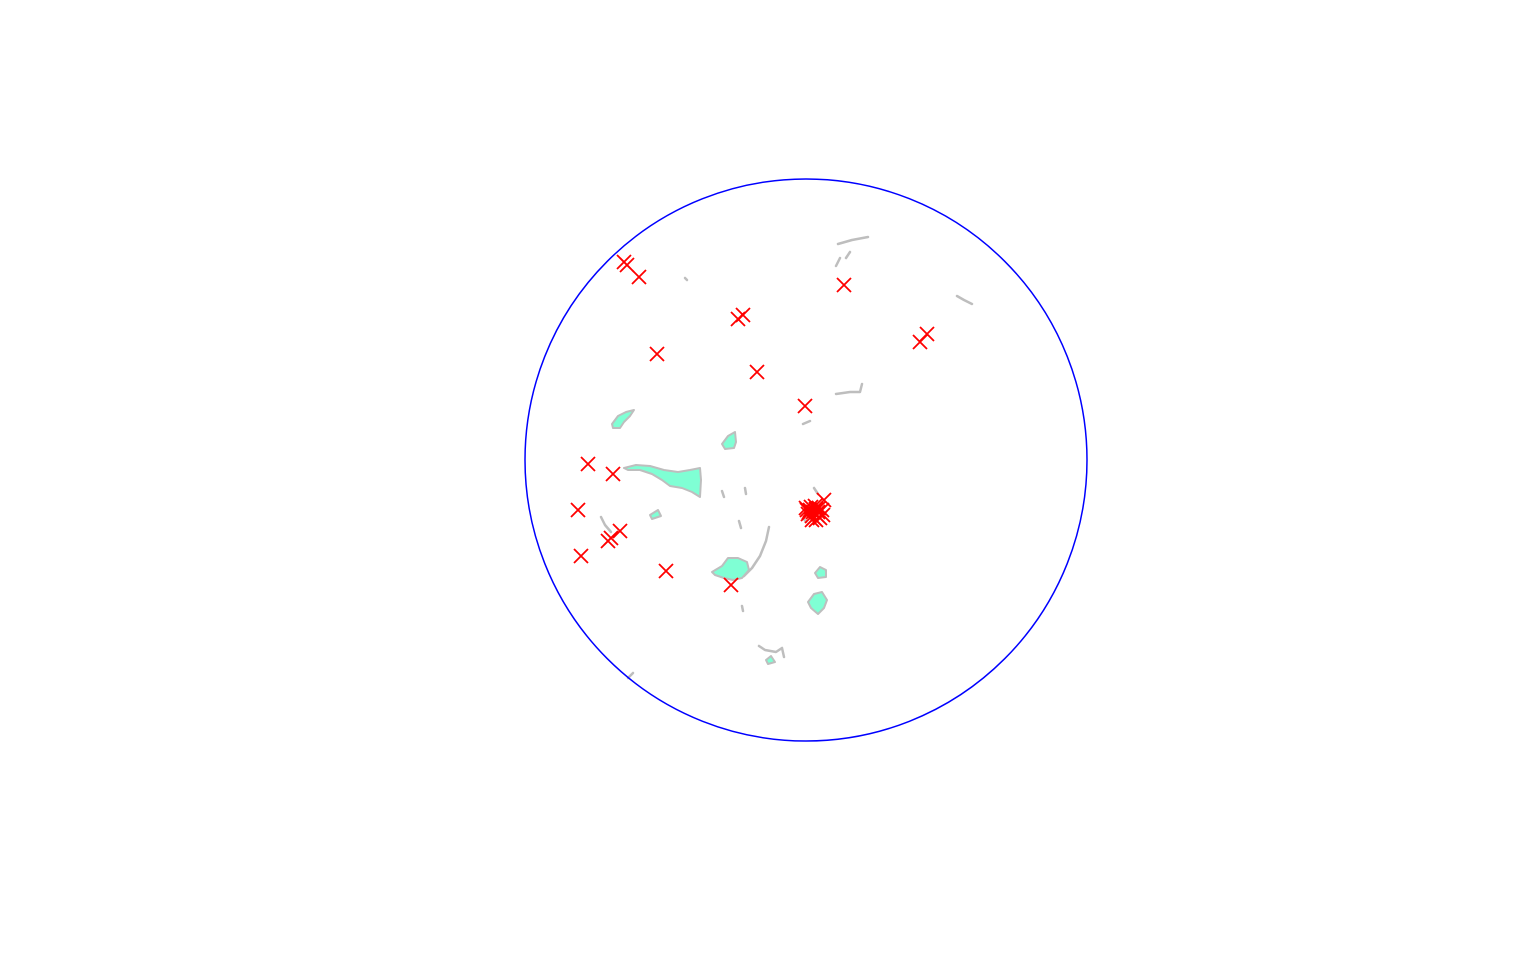  I want to click on land-features, so click(786, 457).